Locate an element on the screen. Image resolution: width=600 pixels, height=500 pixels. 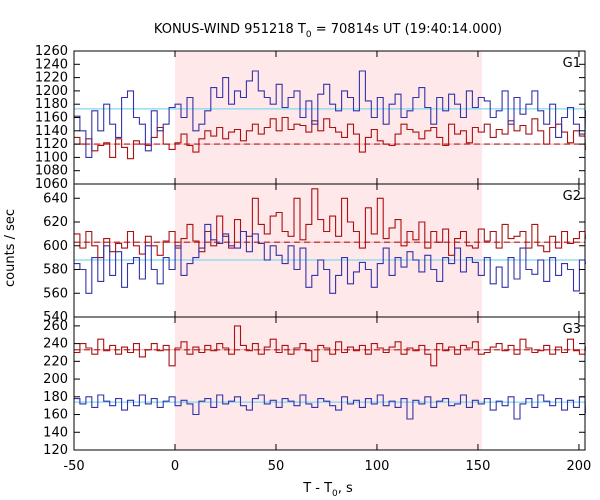
x-tick-label: 100 is located at coordinates (377, 466).